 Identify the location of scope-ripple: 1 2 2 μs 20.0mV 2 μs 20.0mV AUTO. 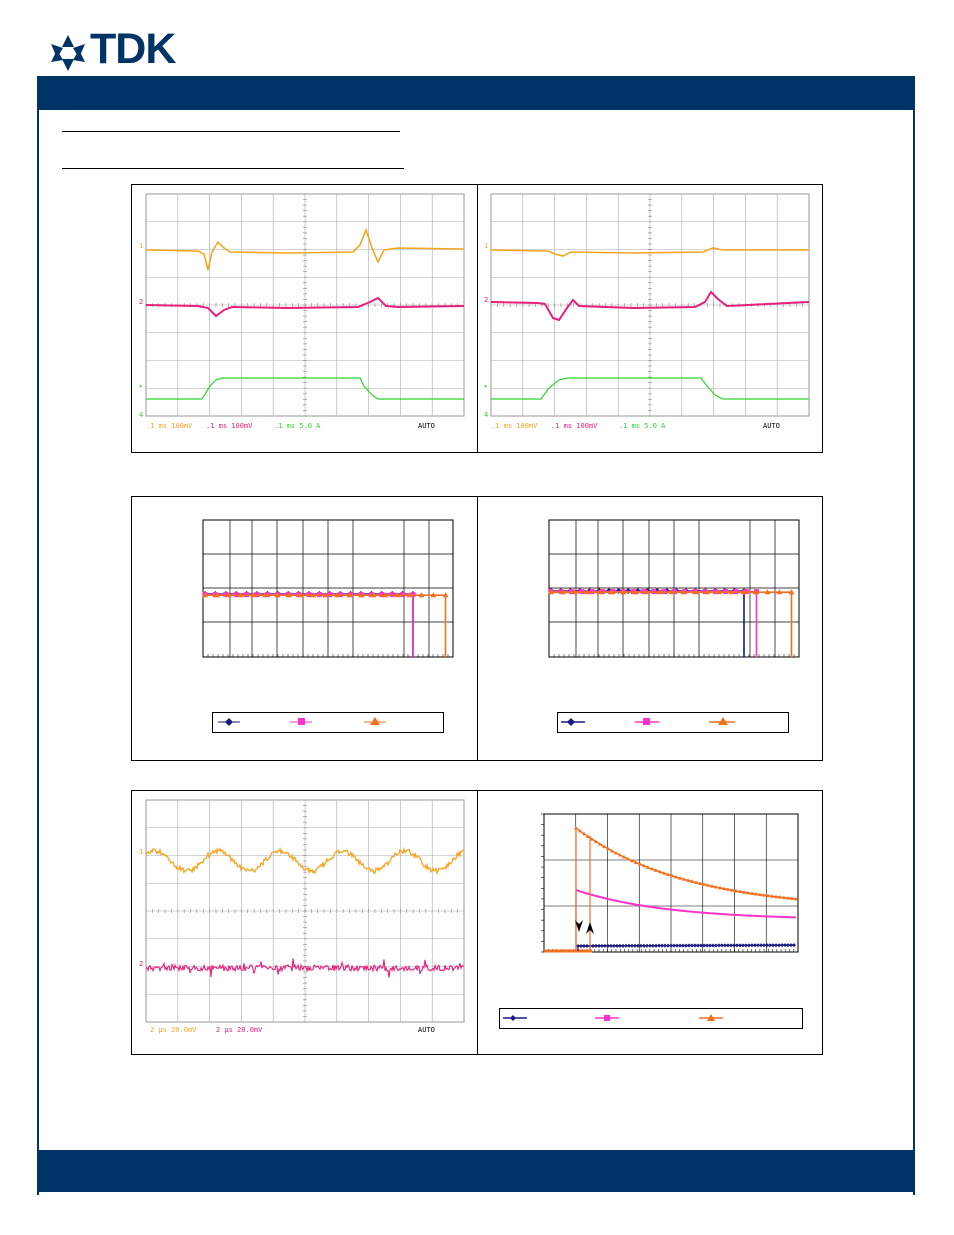
(302, 916).